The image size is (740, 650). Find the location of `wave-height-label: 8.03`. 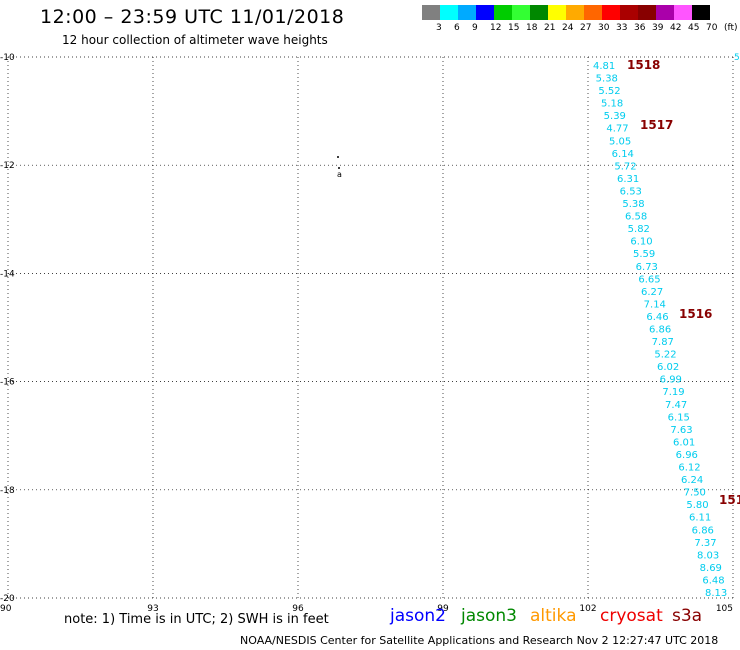

wave-height-label: 8.03 is located at coordinates (708, 555).